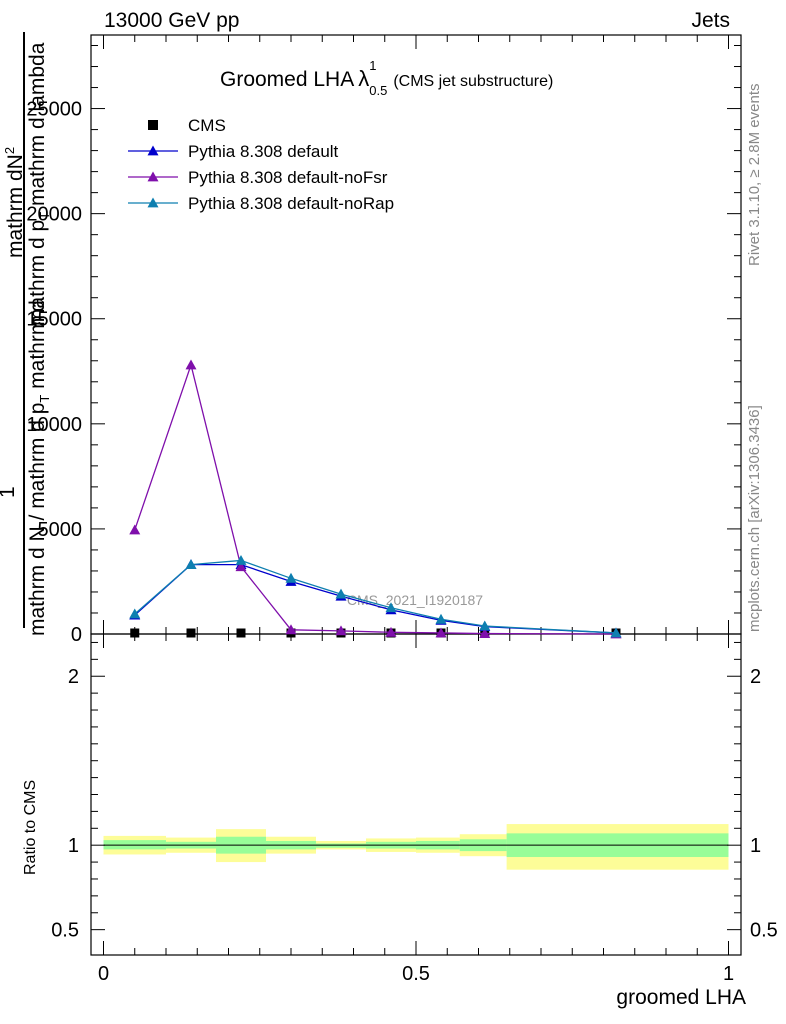 The image size is (786, 1024). Describe the element at coordinates (387, 78) in the screenshot. I see `plot-title: Groomed LHA λ 1 0.5 (CMS jet substructure)` at that location.